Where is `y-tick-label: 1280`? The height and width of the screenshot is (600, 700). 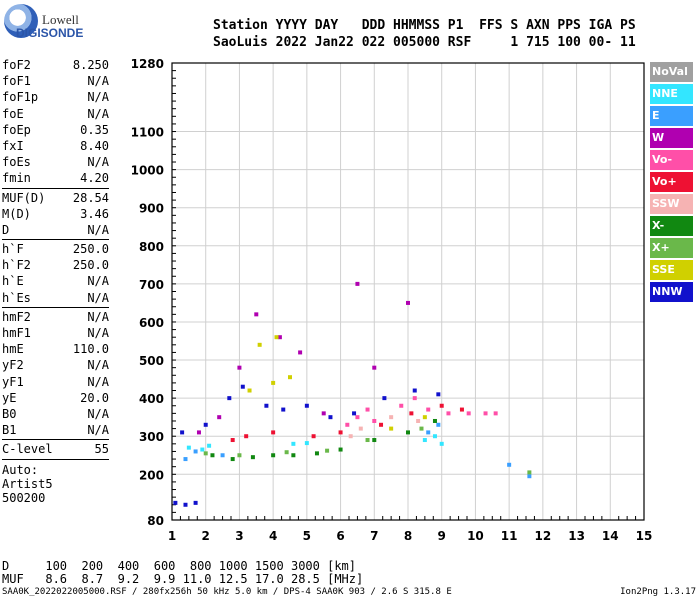 y-tick-label: 1280 is located at coordinates (147, 64).